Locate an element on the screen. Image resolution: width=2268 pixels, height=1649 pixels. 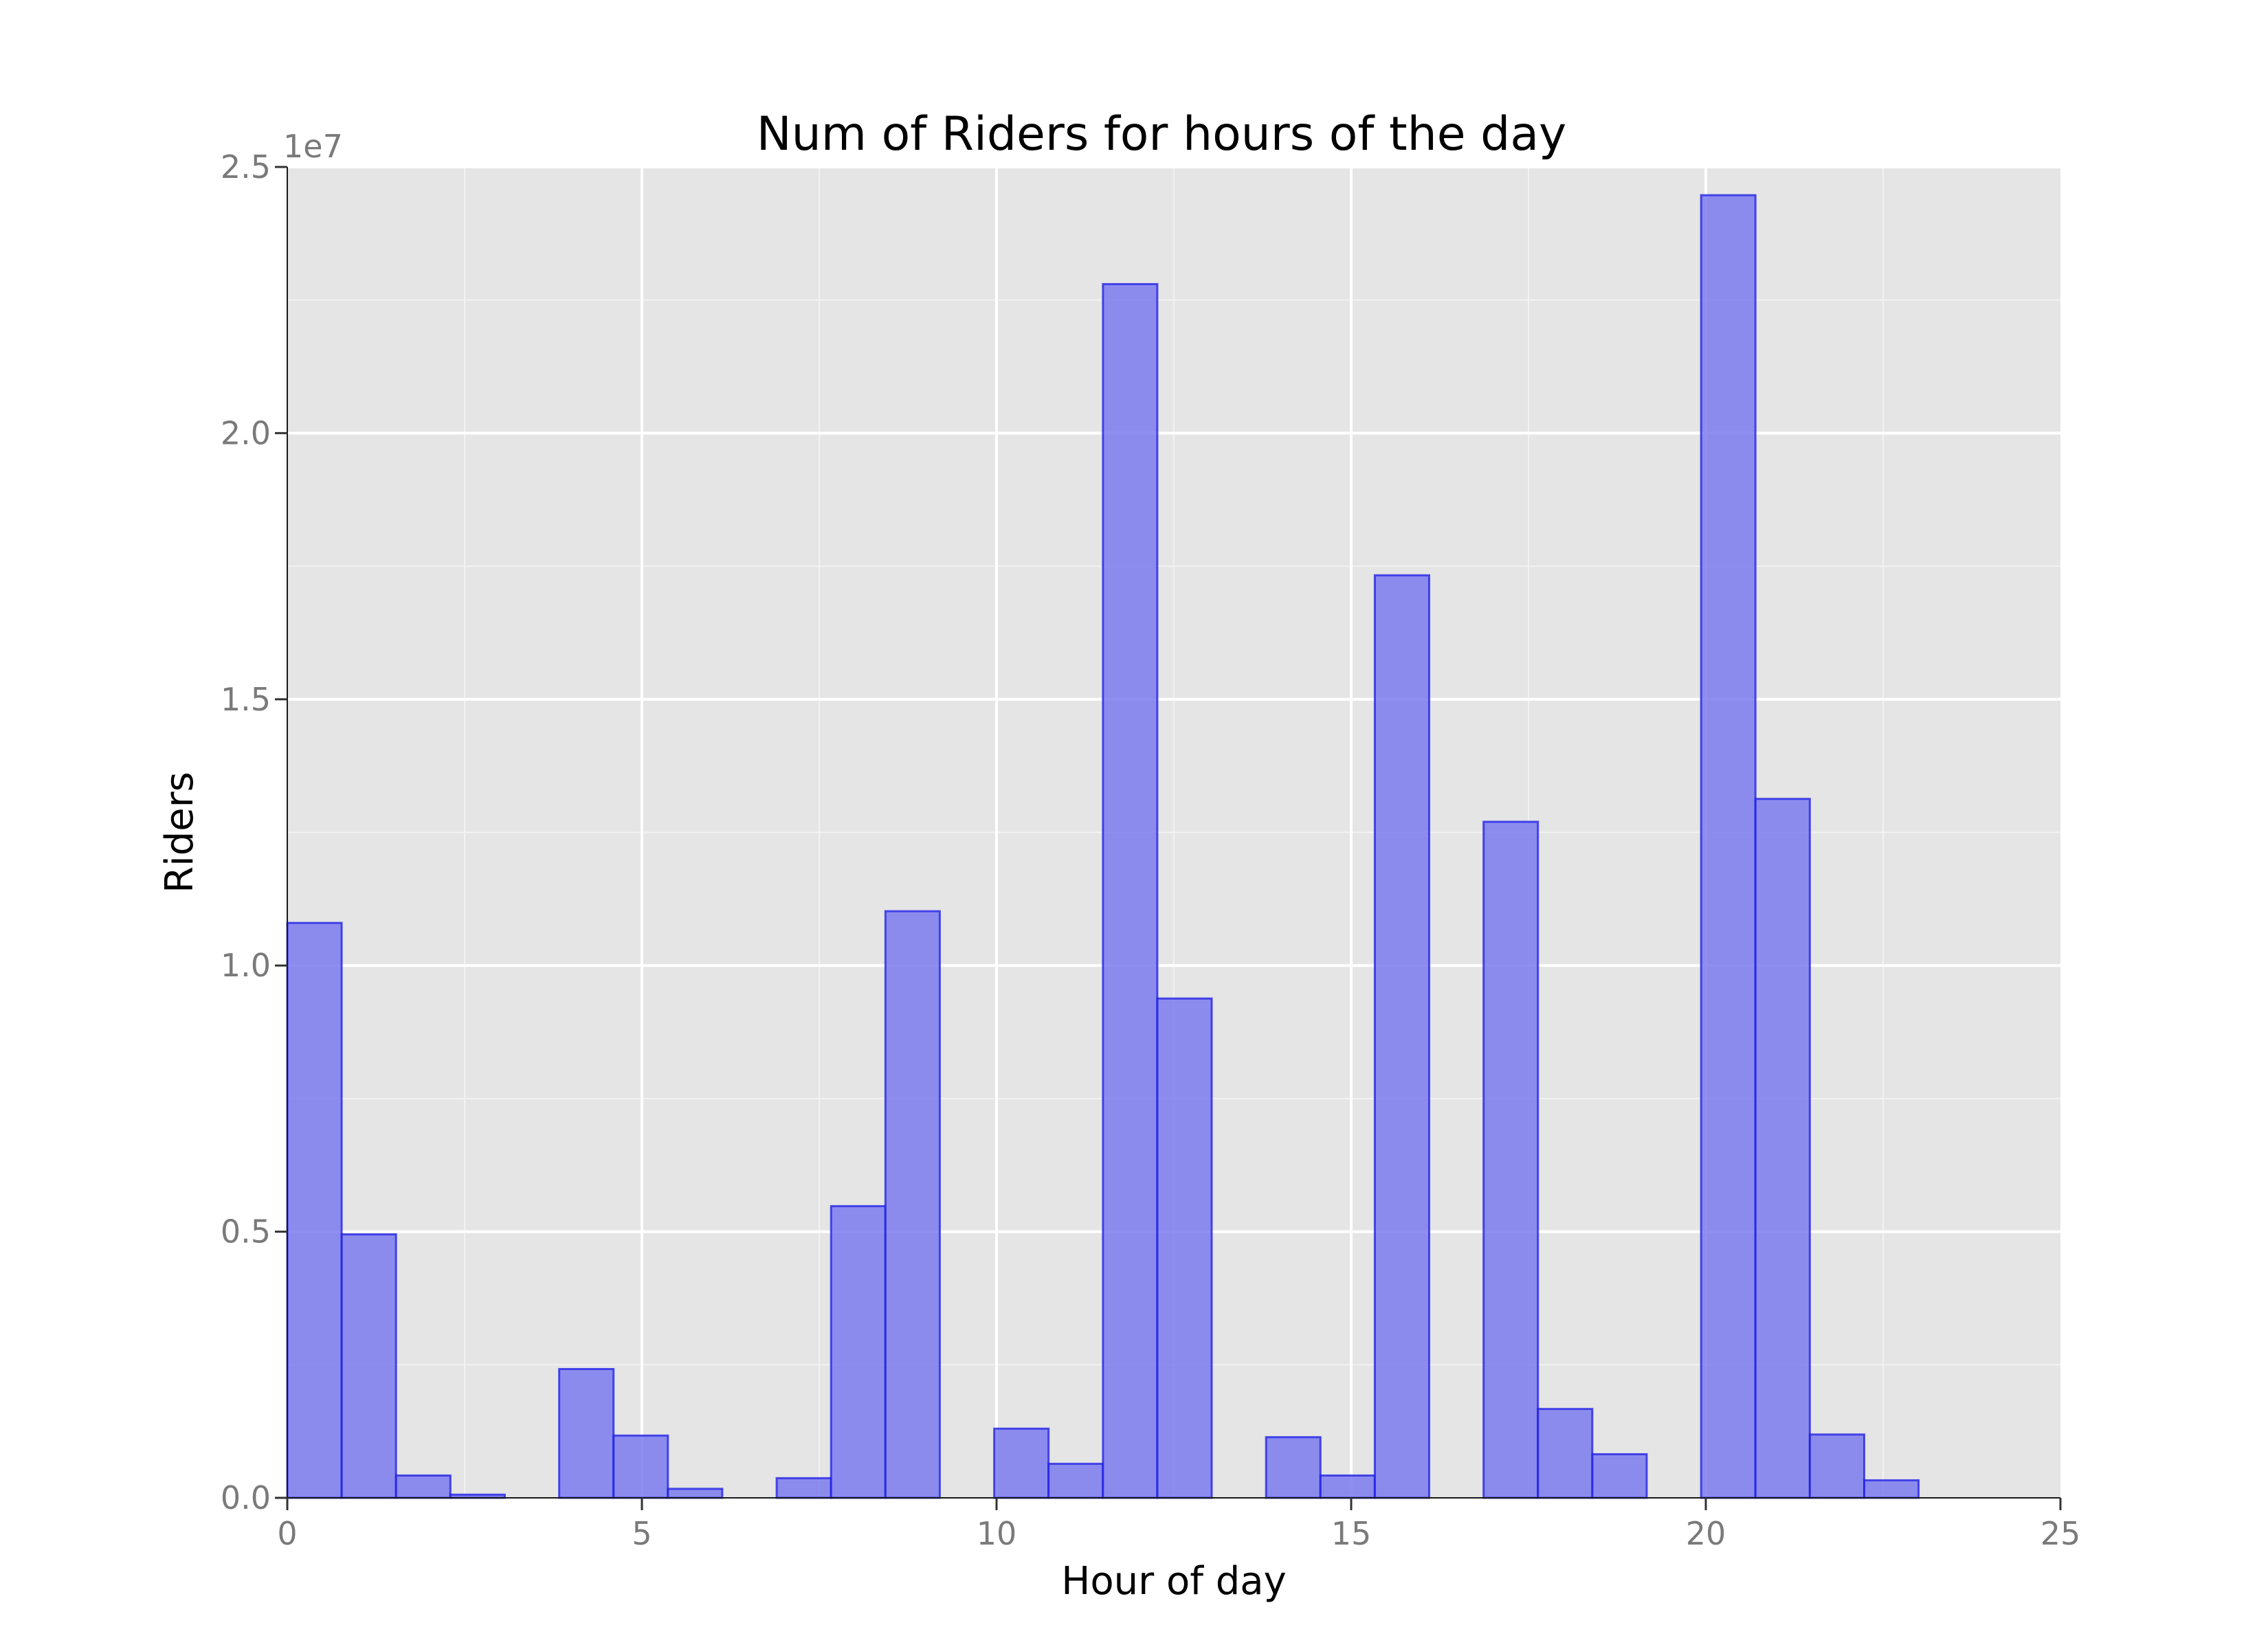
y-tick-label: 2.0 is located at coordinates (246, 432).